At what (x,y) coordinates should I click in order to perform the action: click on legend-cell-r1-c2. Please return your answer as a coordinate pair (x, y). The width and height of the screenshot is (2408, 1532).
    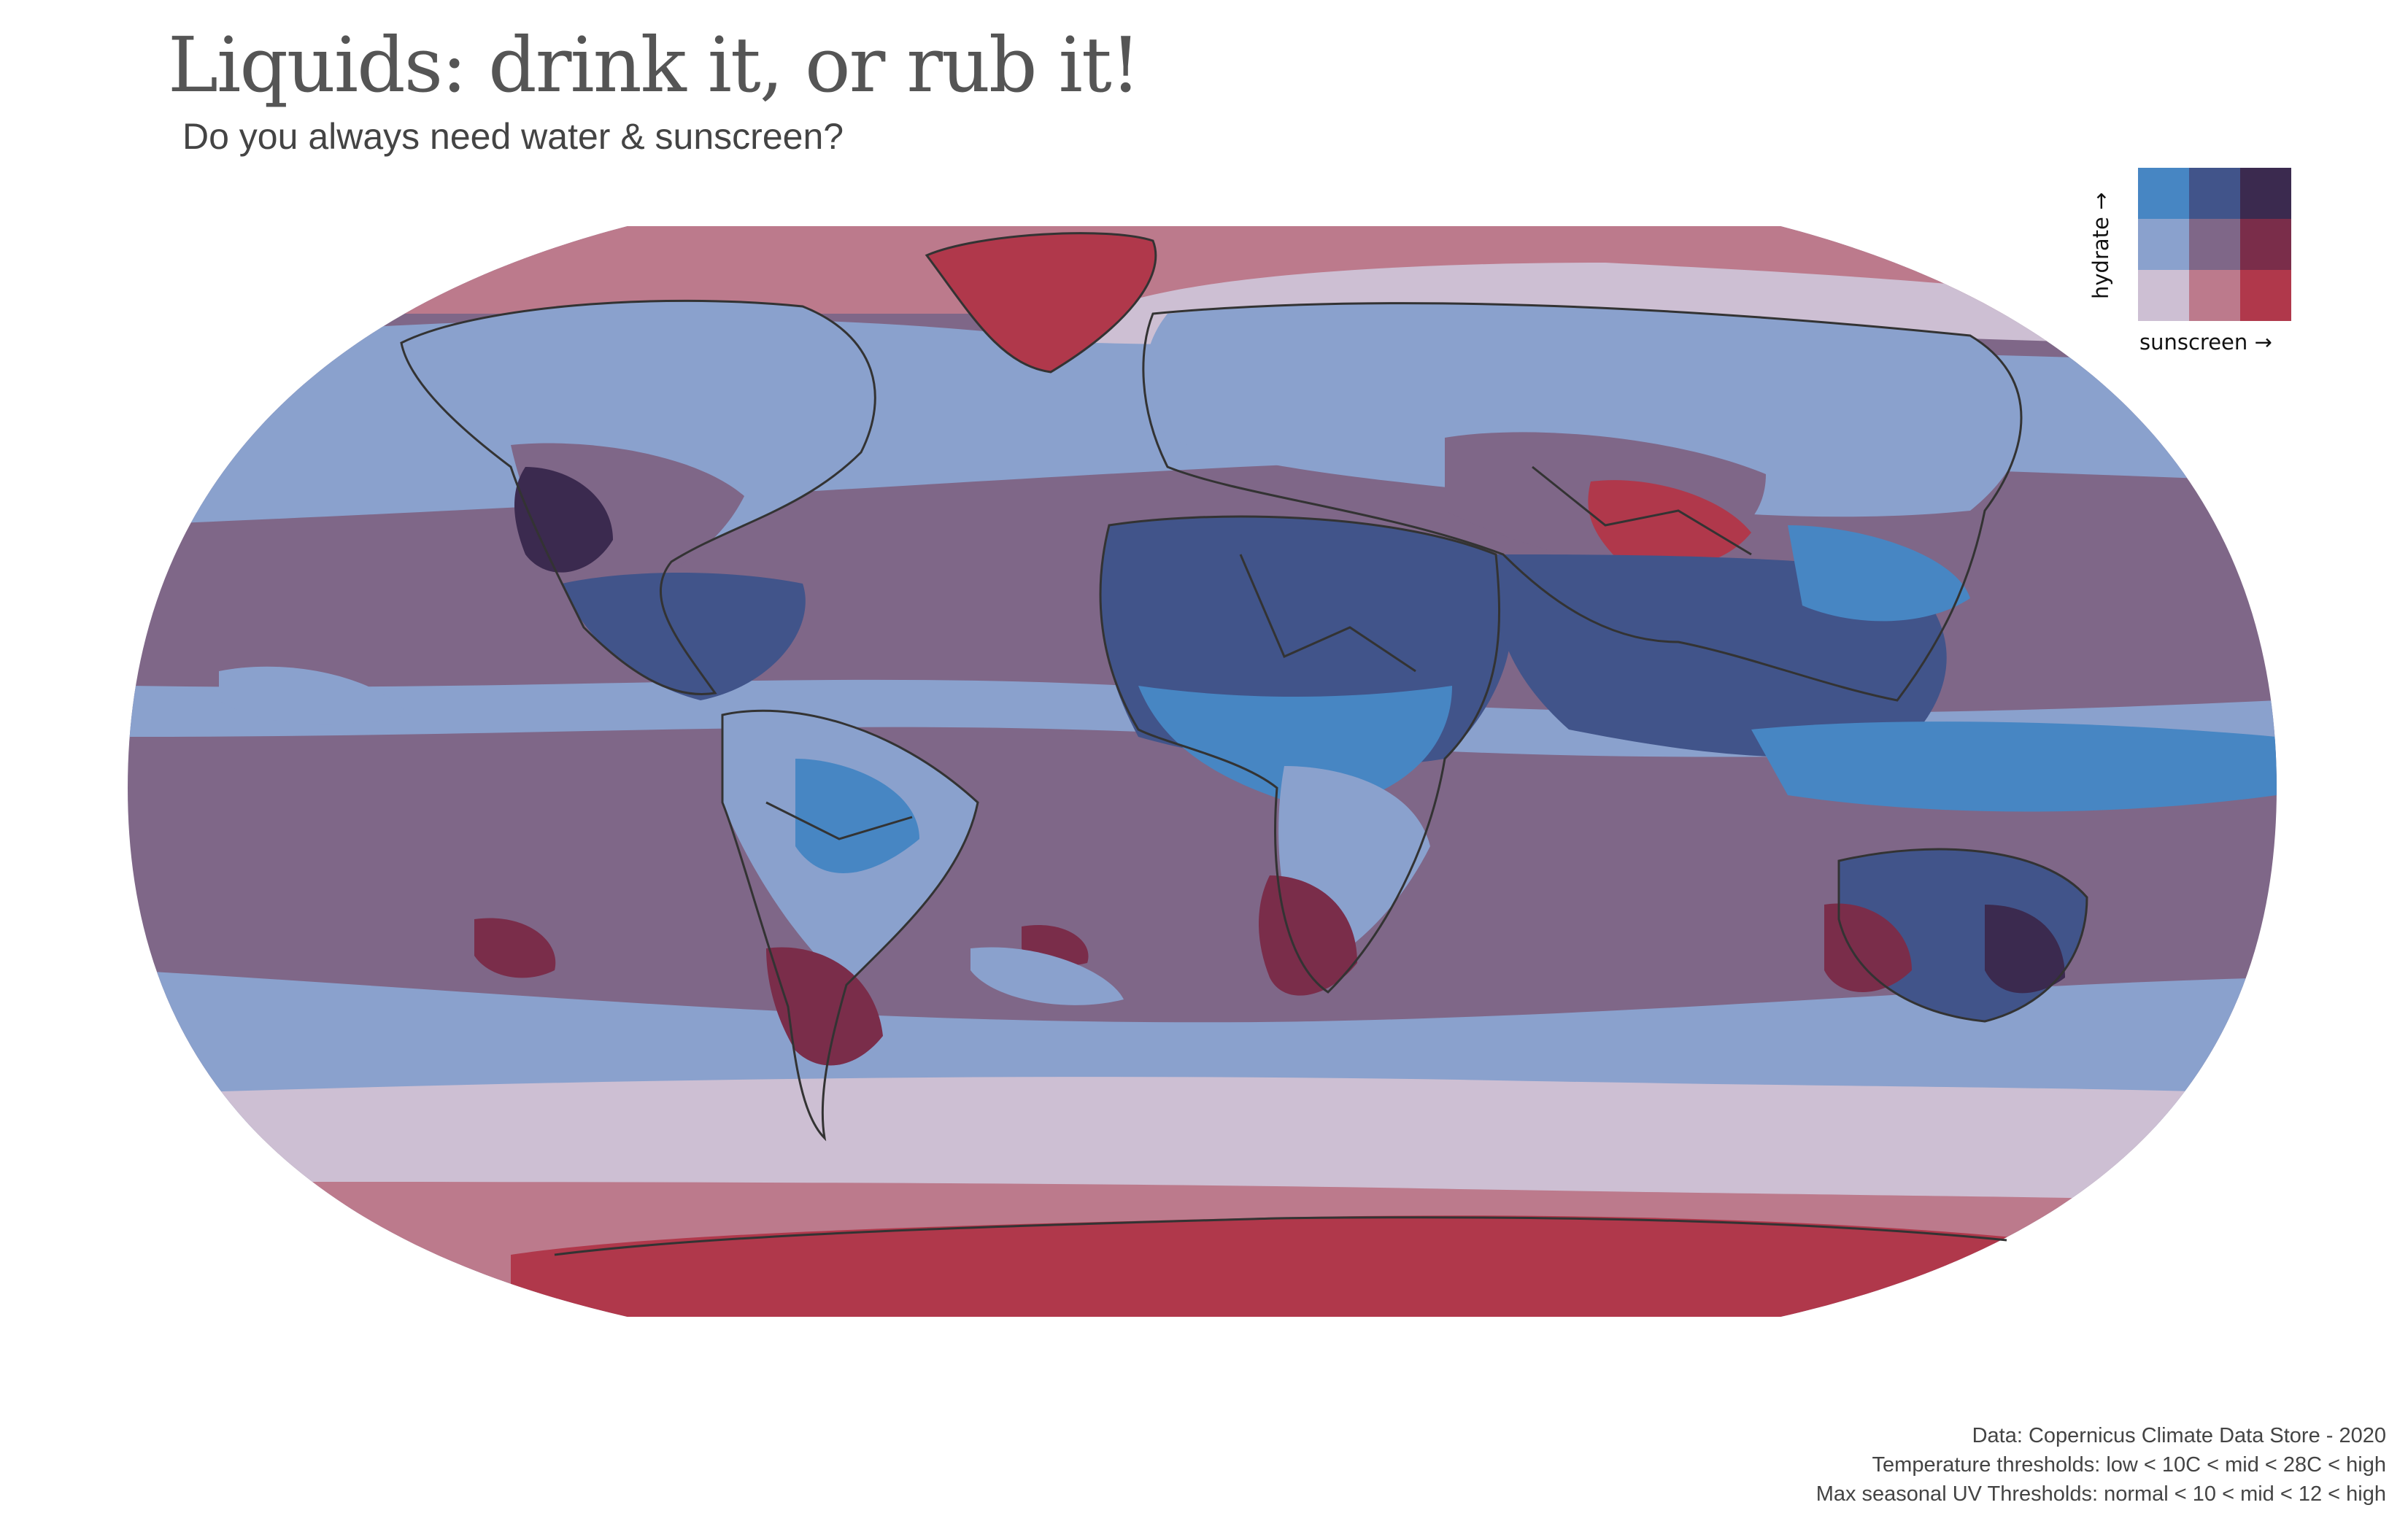
    Looking at the image, I should click on (2265, 245).